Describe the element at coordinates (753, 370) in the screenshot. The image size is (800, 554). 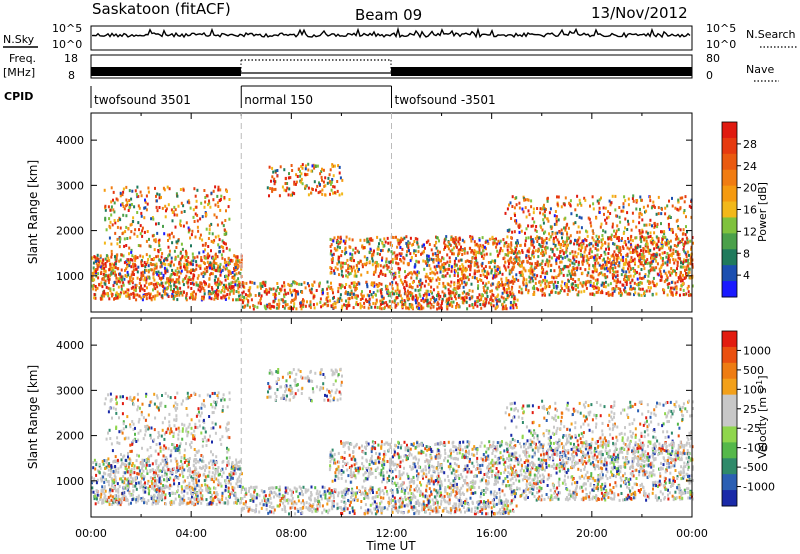
I see `colorbar-tick-label: 500` at that location.